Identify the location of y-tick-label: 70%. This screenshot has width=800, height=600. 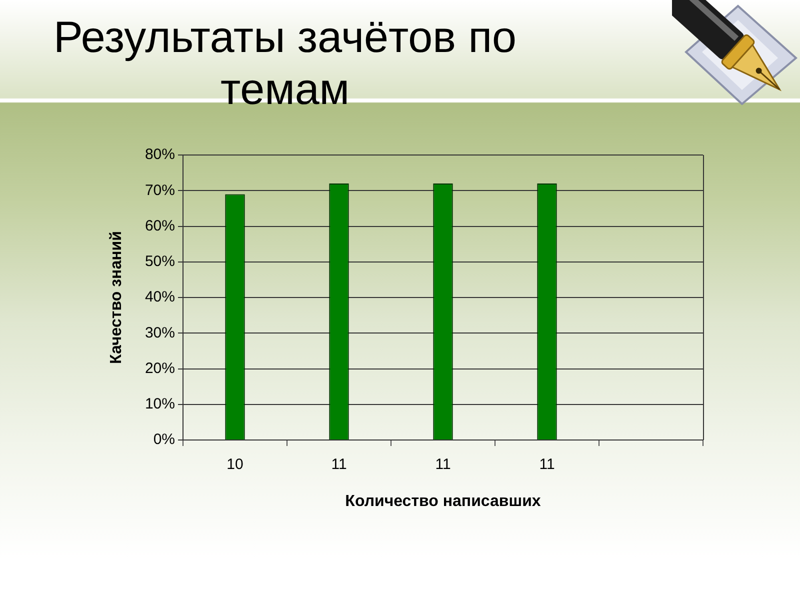
(159, 190).